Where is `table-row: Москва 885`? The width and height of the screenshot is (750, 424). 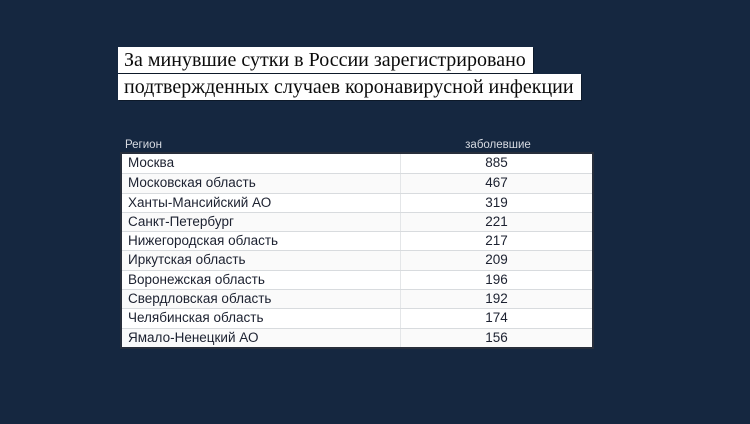
table-row: Москва 885 is located at coordinates (357, 164).